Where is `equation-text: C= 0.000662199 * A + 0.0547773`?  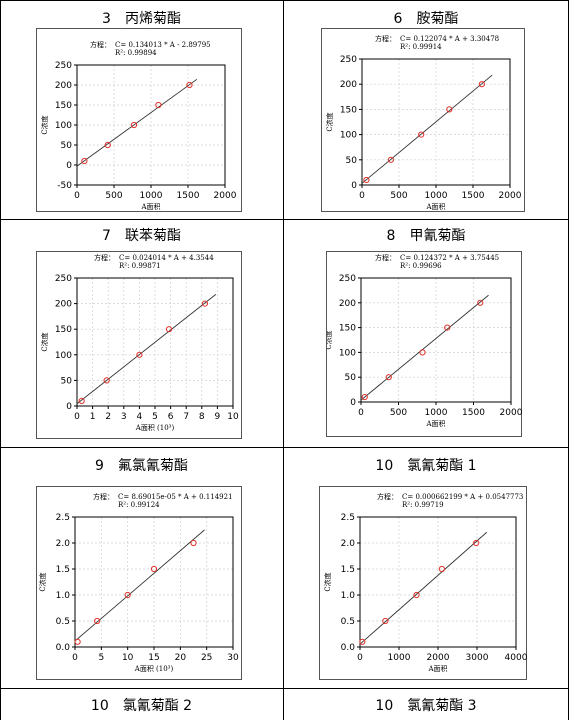 equation-text: C= 0.000662199 * A + 0.0547773 is located at coordinates (462, 497).